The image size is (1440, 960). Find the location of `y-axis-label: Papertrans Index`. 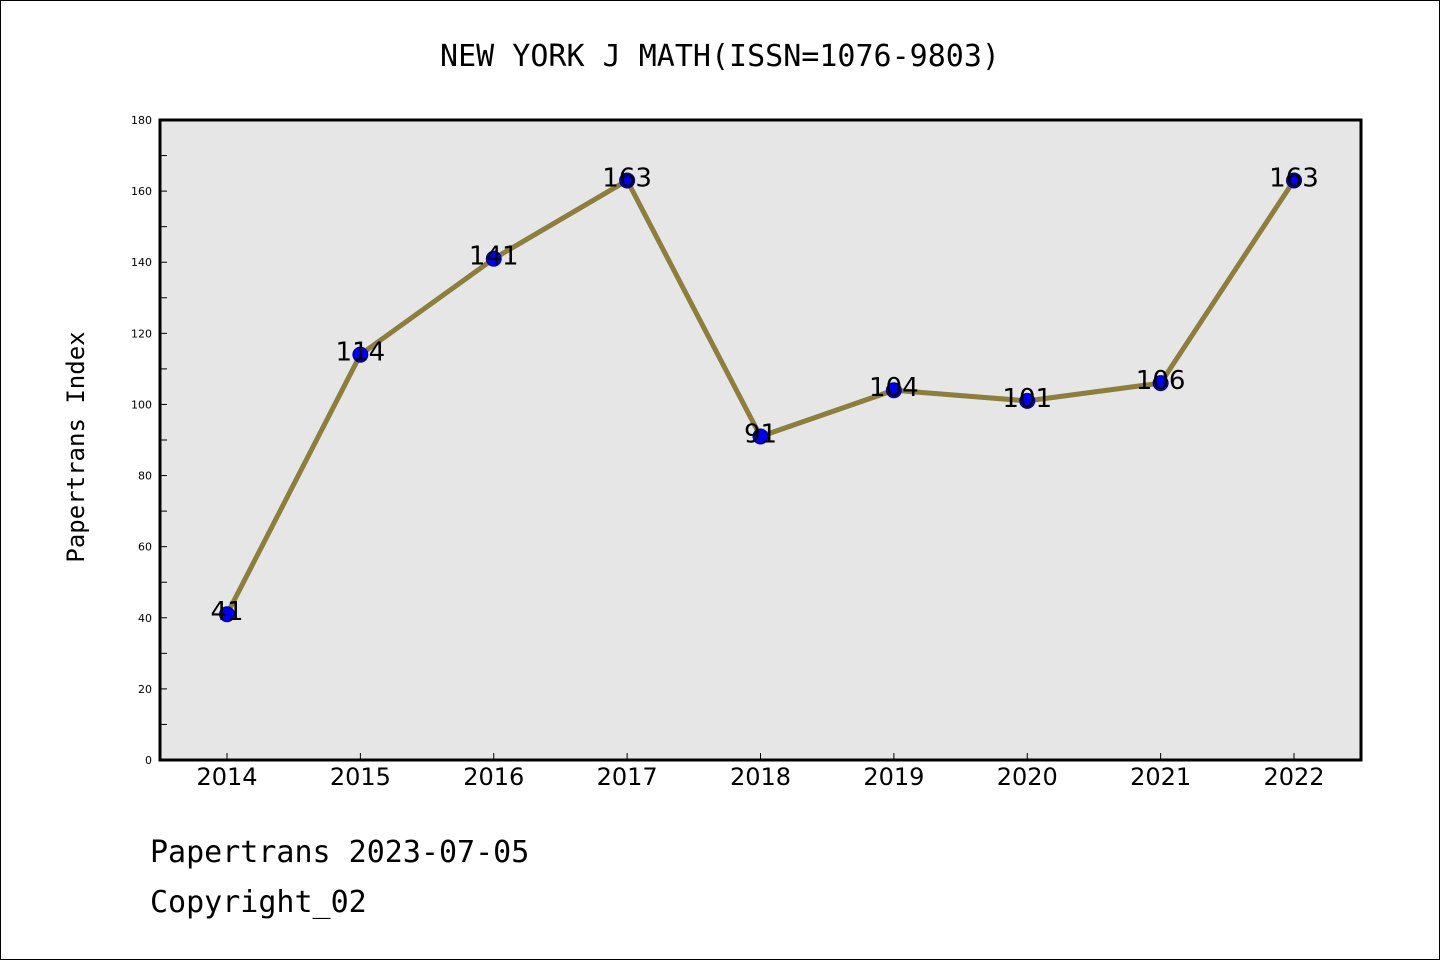

y-axis-label: Papertrans Index is located at coordinates (76, 446).